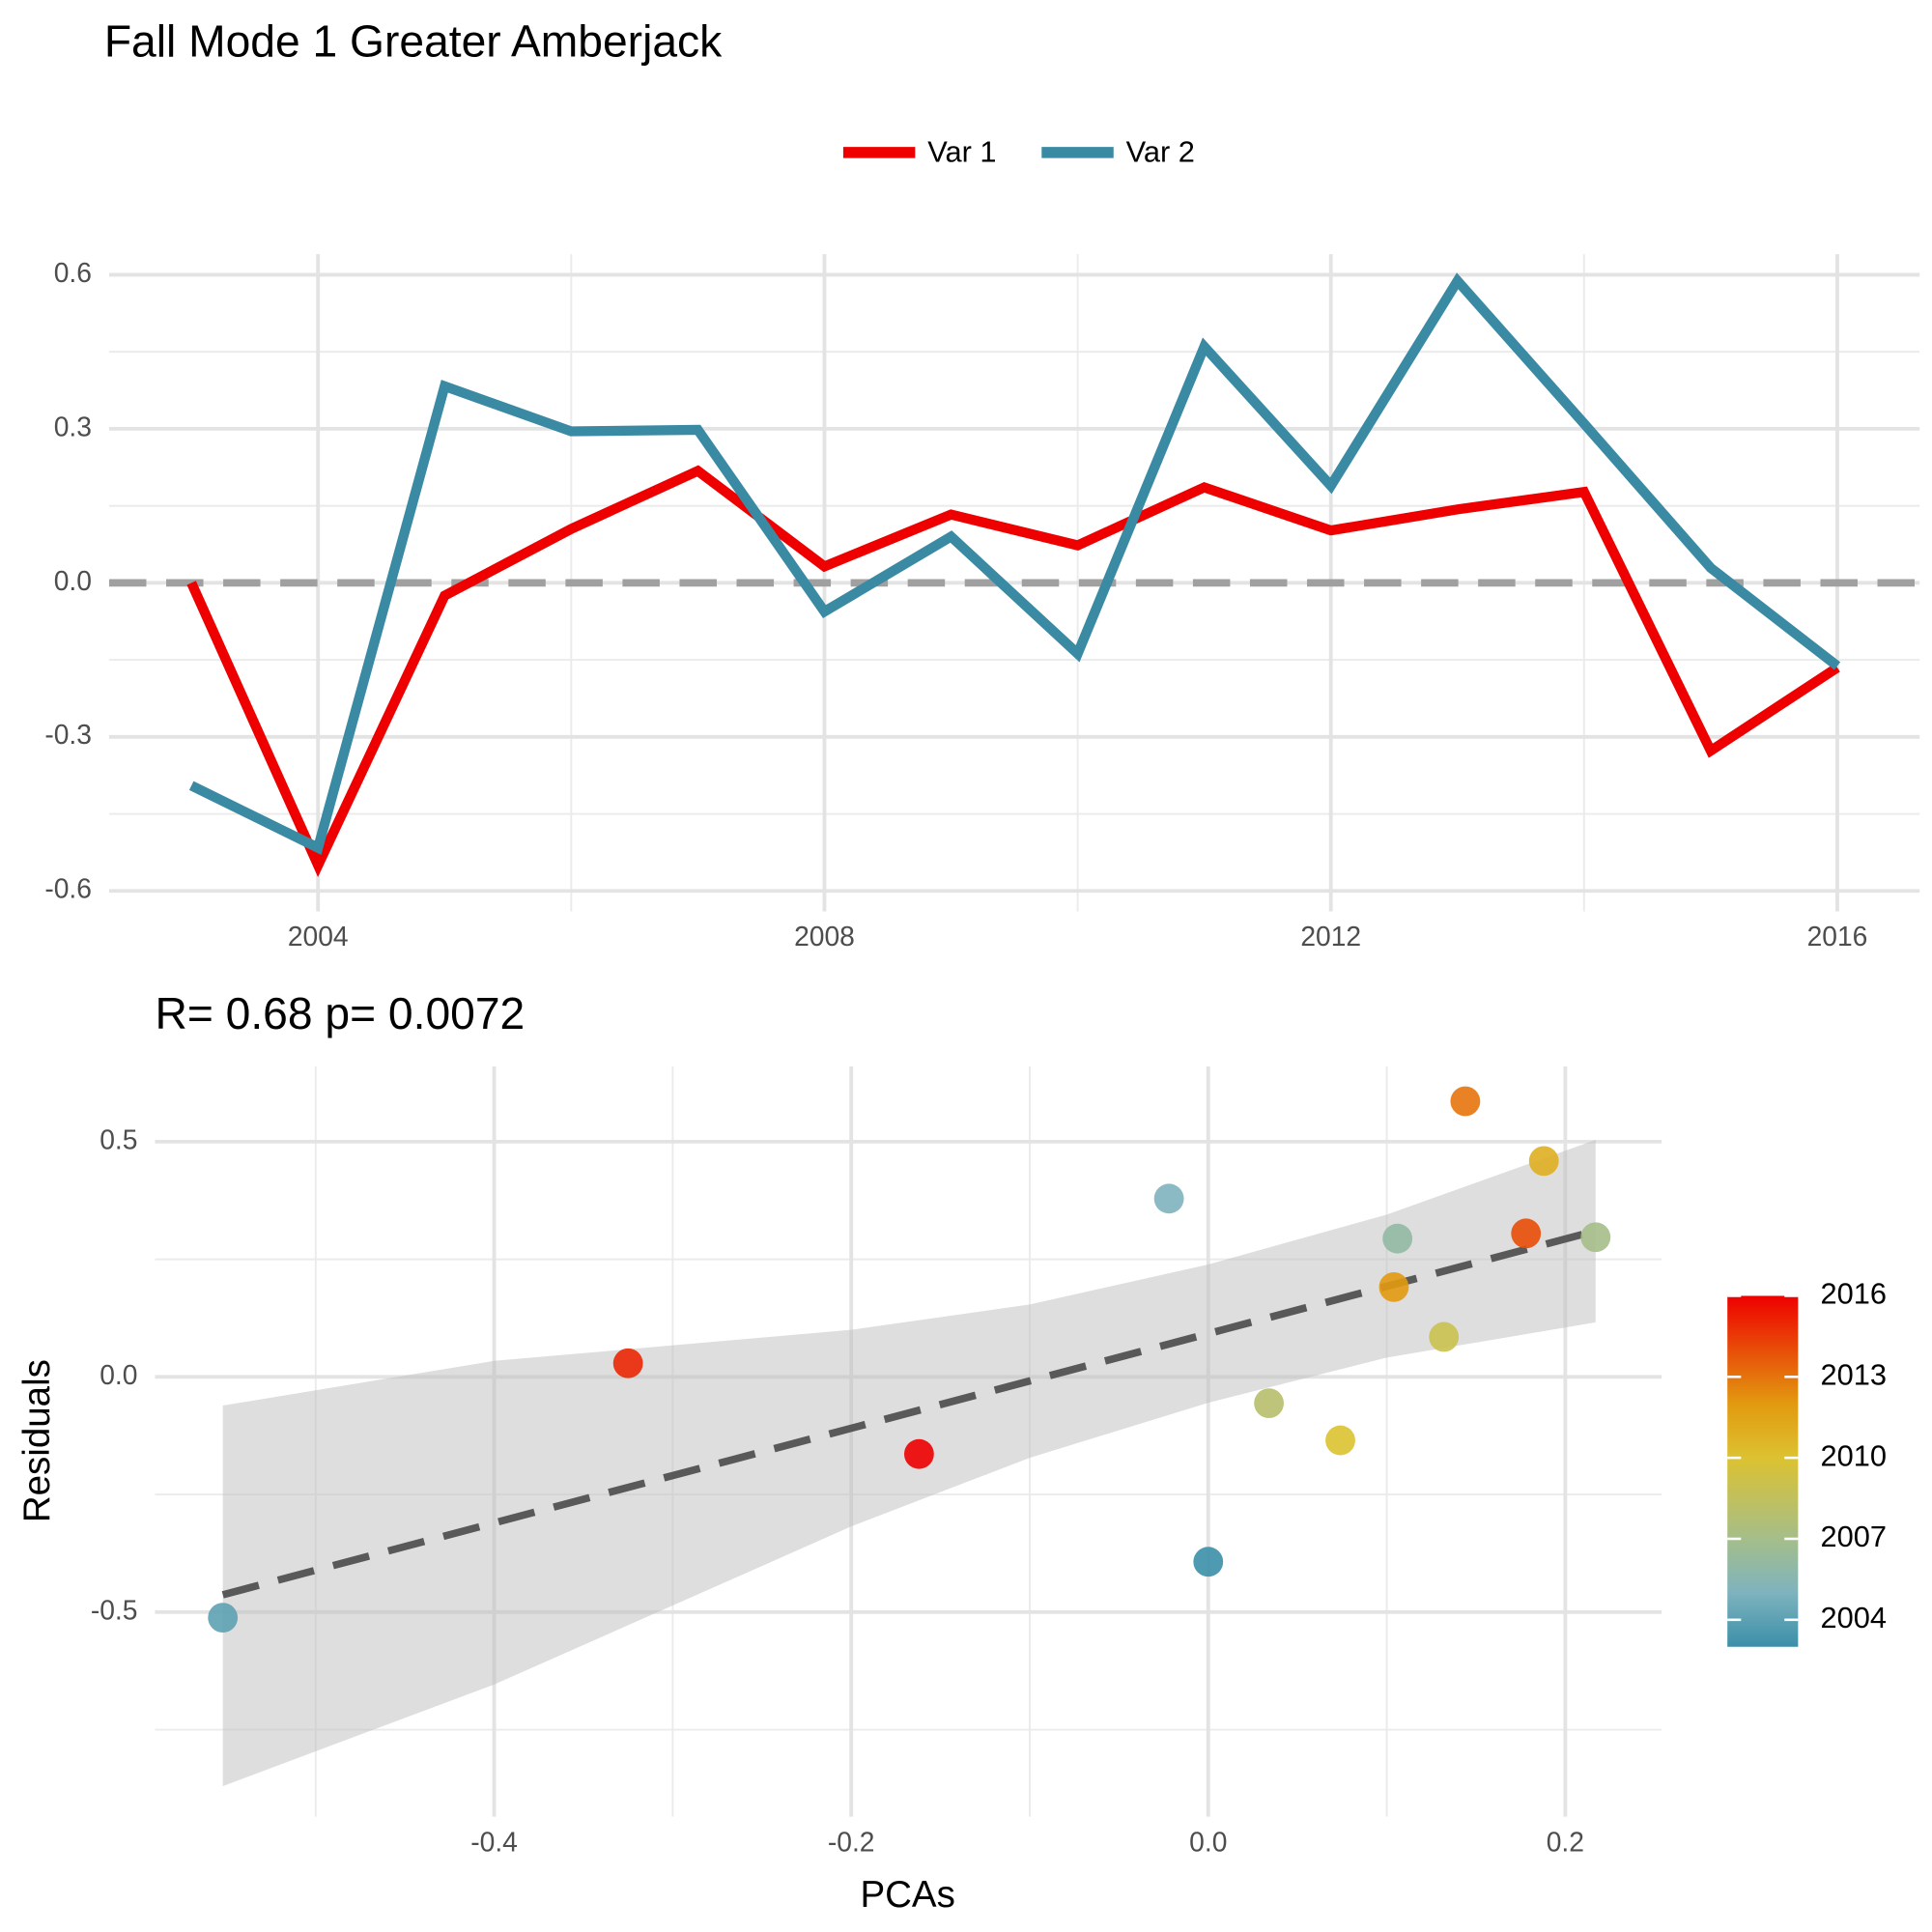  I want to click on legend-label: Var 1, so click(961, 151).